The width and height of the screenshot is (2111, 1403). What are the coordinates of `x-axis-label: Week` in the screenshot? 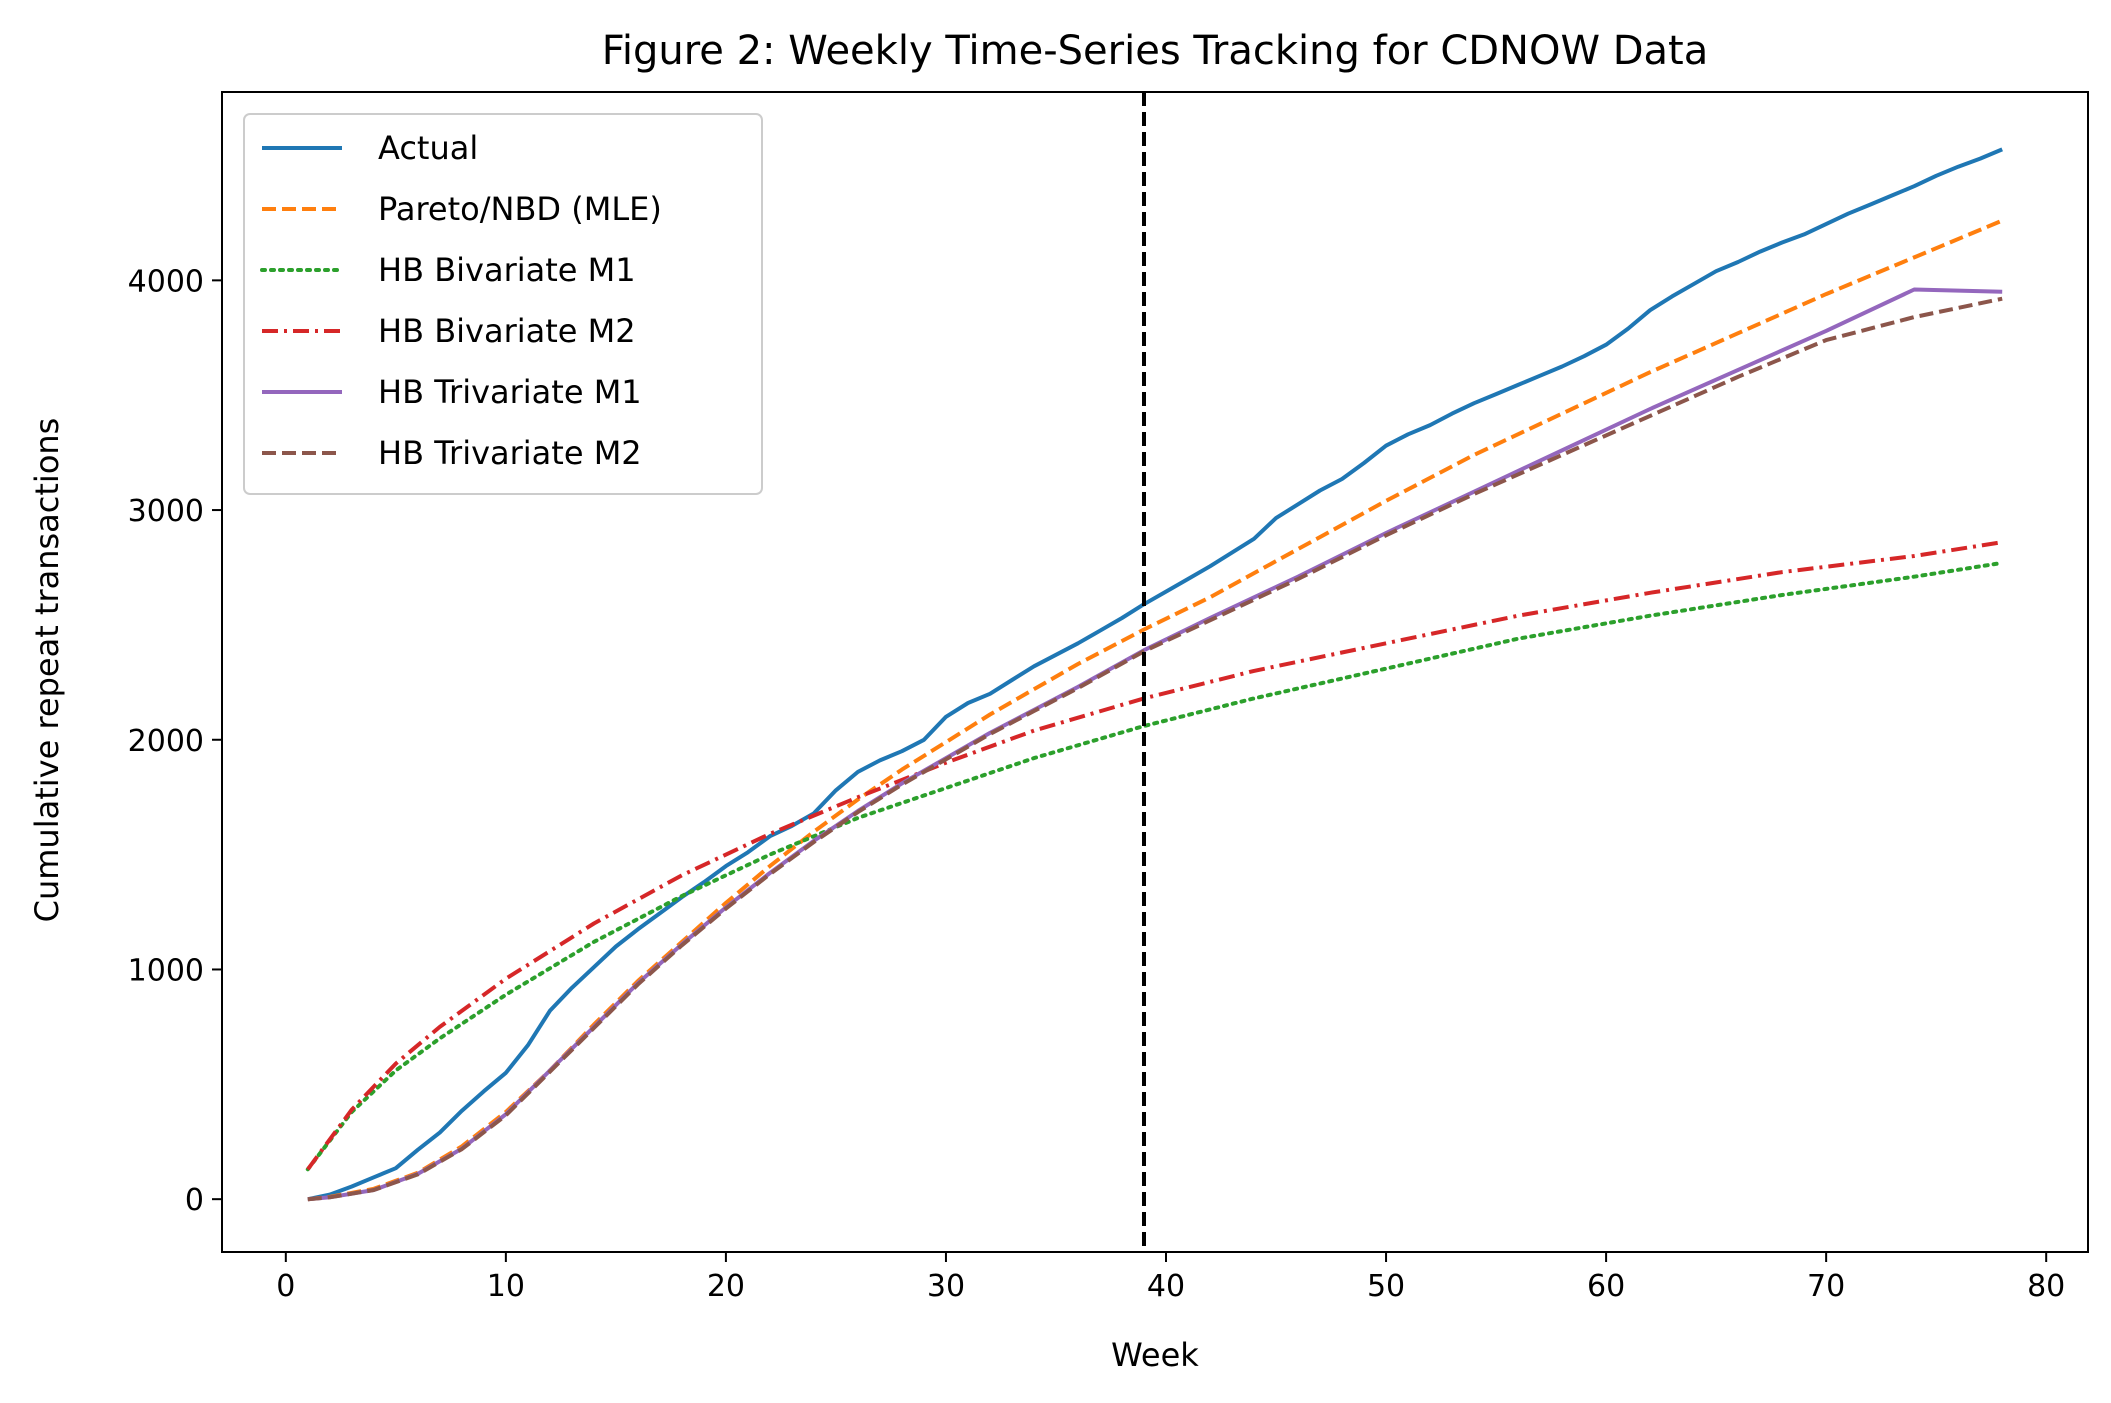 It's located at (1155, 1355).